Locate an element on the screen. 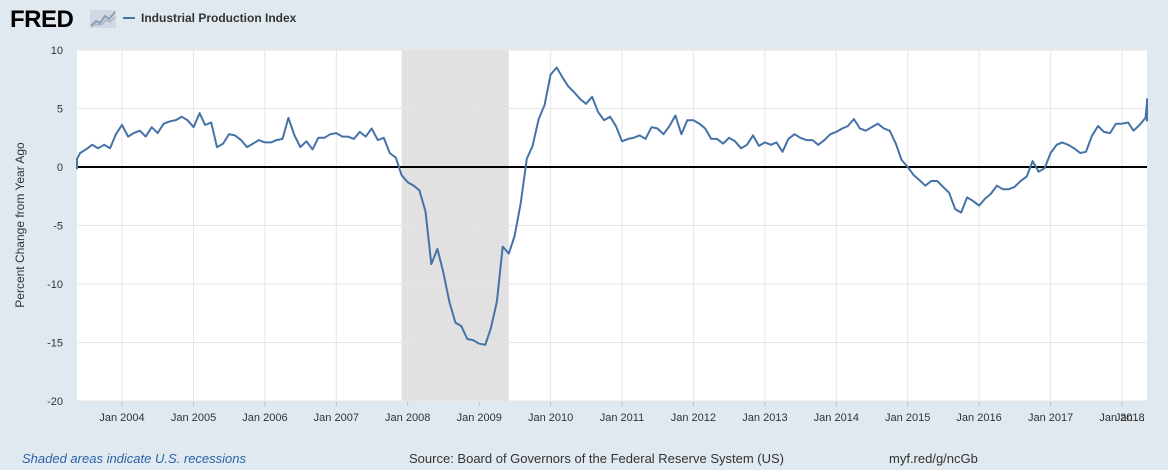 The width and height of the screenshot is (1168, 470). y-tick-label: 0 is located at coordinates (60, 168).